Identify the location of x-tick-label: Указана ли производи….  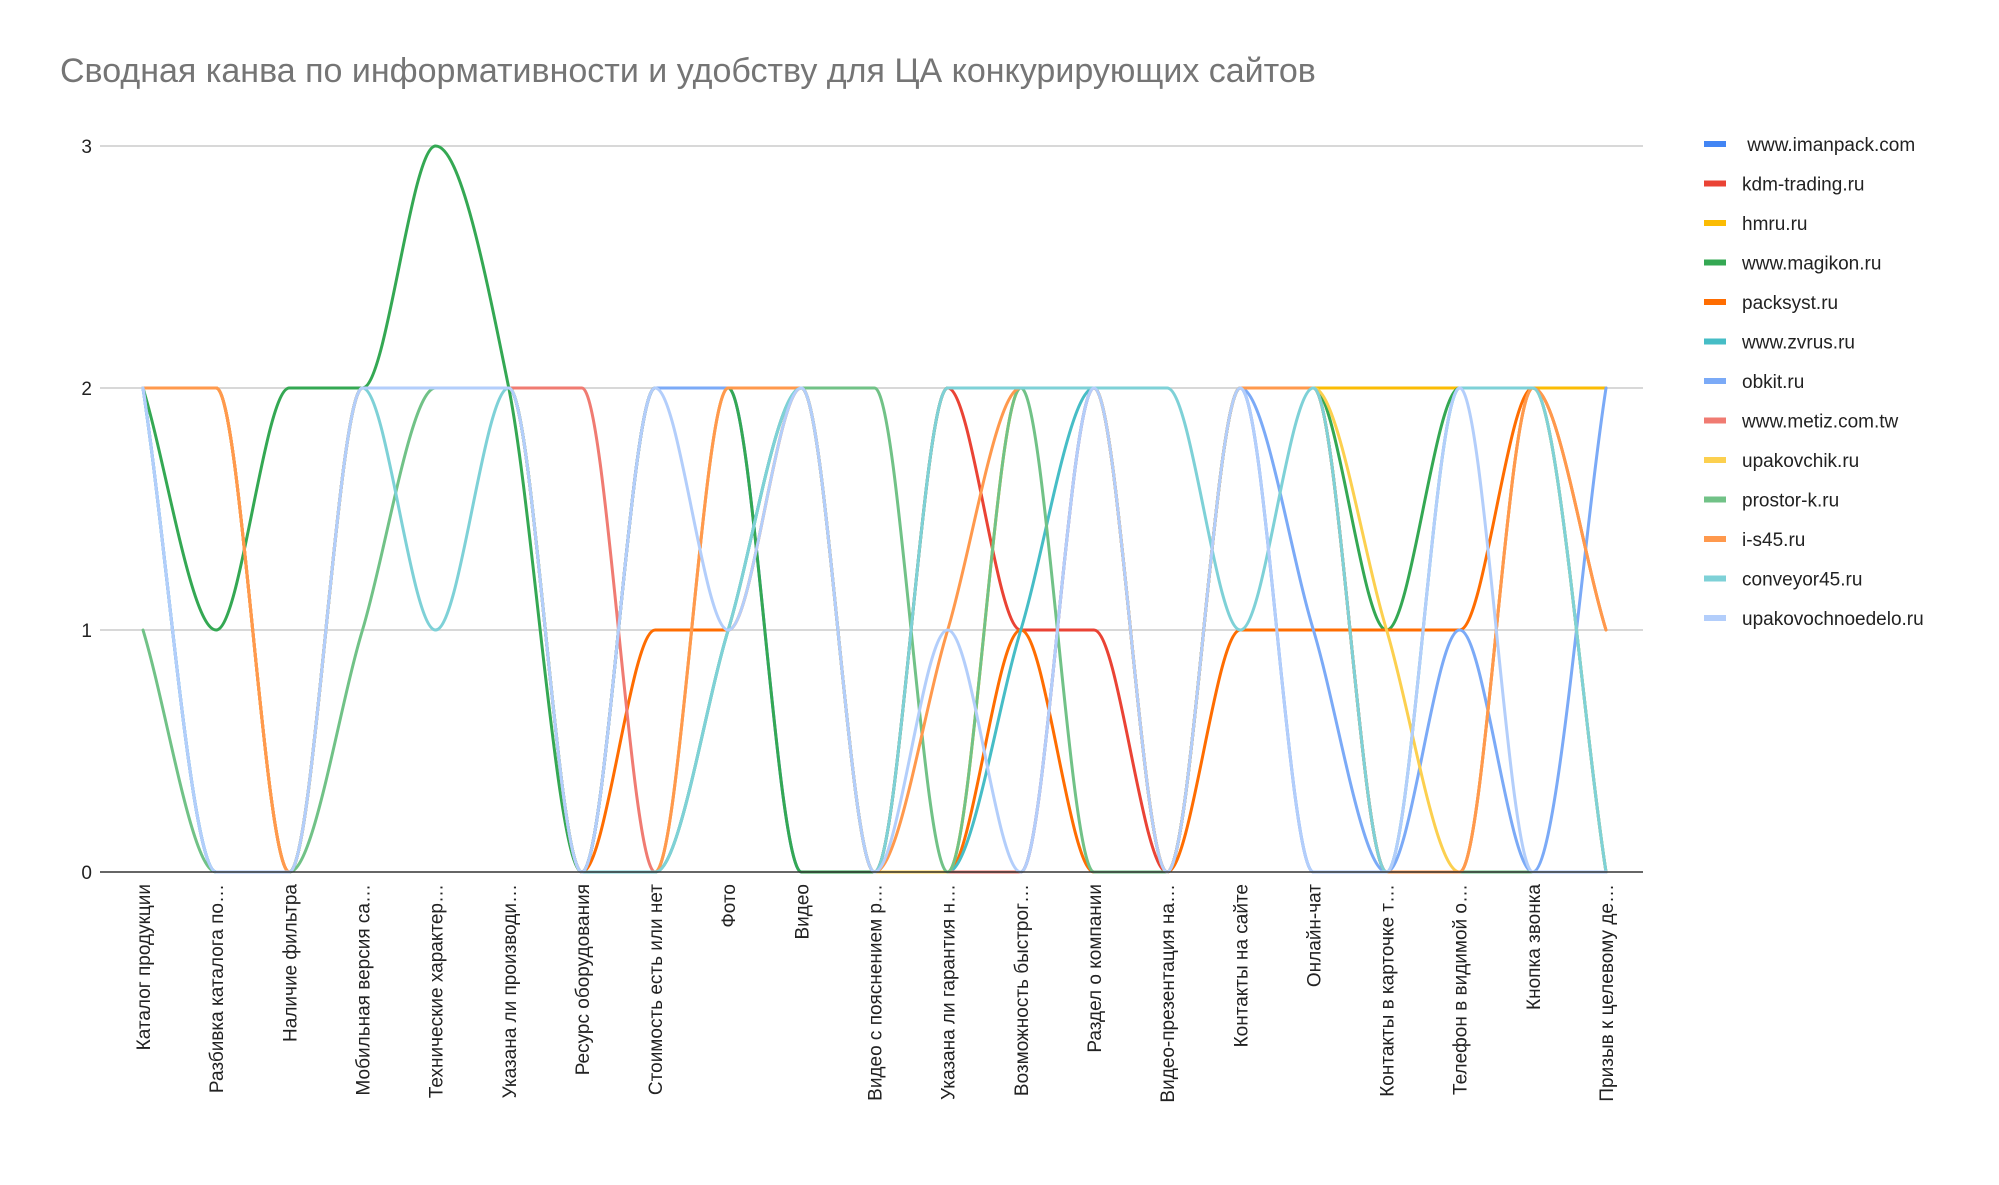
(510, 991).